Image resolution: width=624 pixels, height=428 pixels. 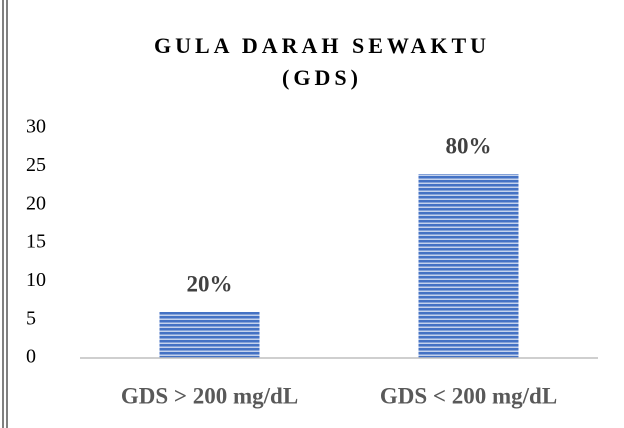 What do you see at coordinates (31, 318) in the screenshot?
I see `y-tick-label: 5` at bounding box center [31, 318].